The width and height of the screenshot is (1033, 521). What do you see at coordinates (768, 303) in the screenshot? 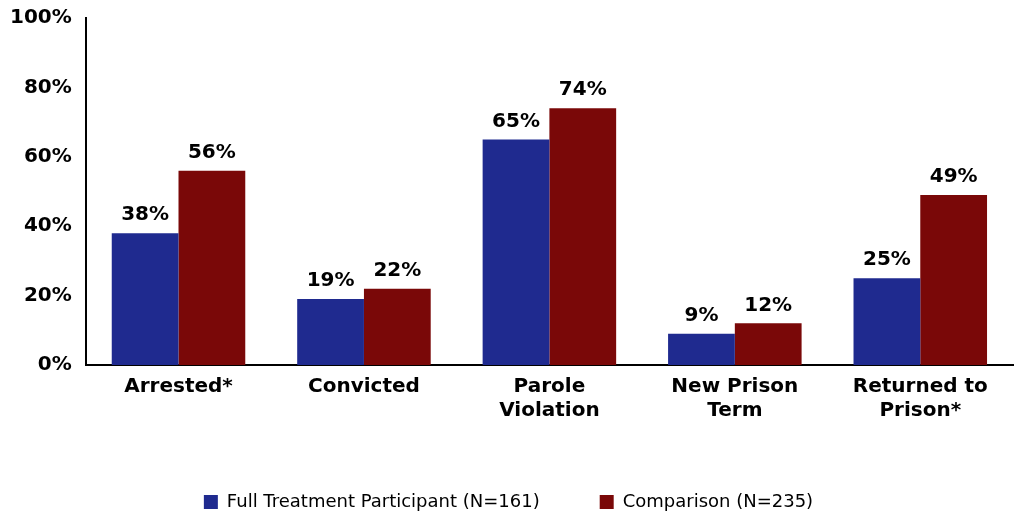
I see `data-label: 12%` at bounding box center [768, 303].